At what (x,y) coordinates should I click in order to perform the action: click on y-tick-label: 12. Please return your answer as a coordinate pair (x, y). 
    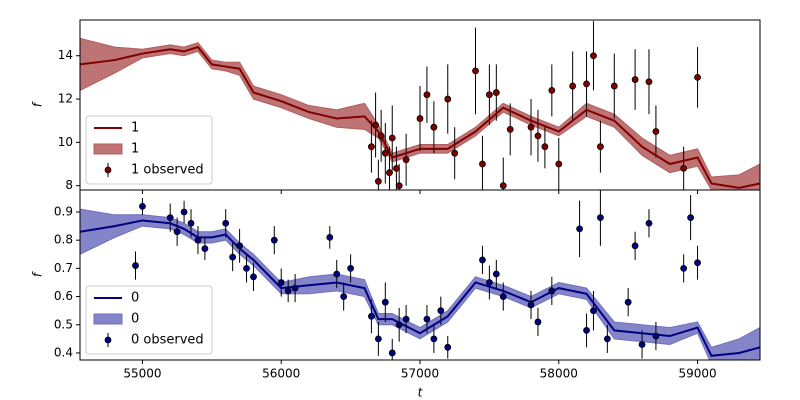
    Looking at the image, I should click on (65, 99).